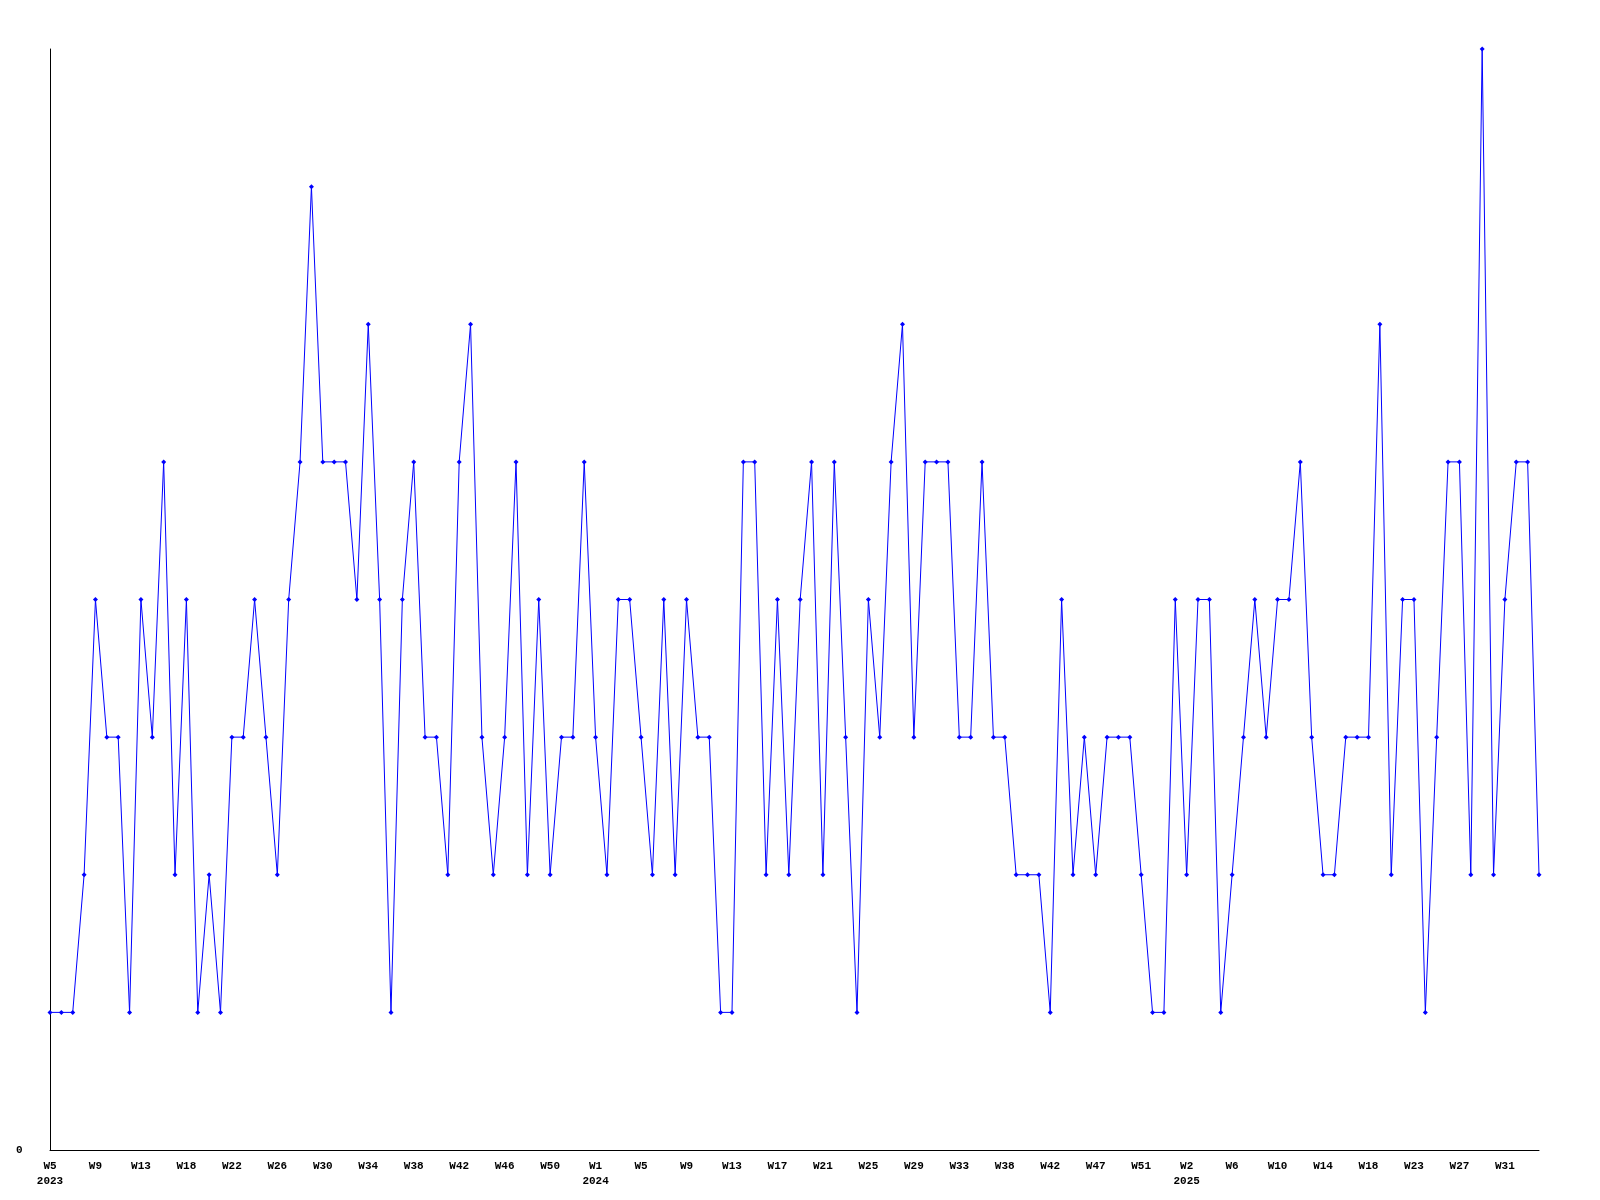 The height and width of the screenshot is (1200, 1600). What do you see at coordinates (1459, 1165) in the screenshot?
I see `x-tick-label: W27` at bounding box center [1459, 1165].